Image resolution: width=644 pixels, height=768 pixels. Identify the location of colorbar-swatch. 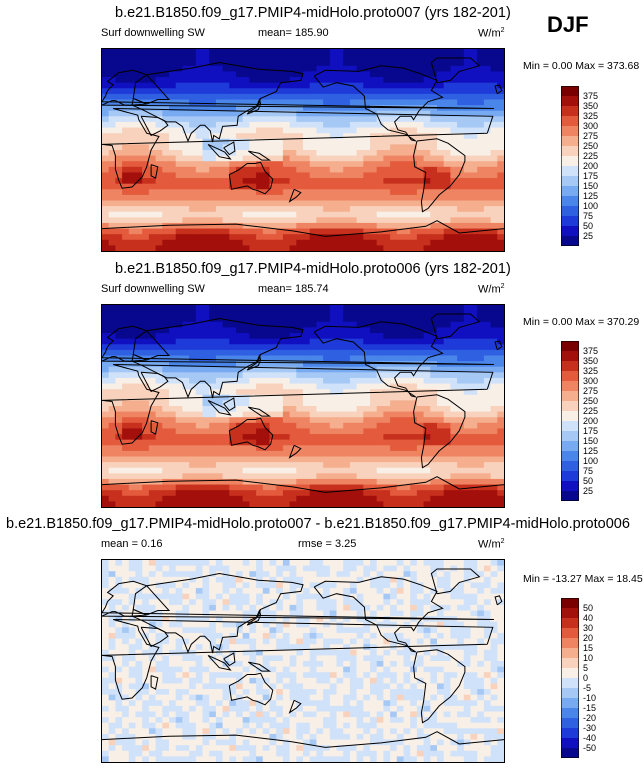
(570, 181).